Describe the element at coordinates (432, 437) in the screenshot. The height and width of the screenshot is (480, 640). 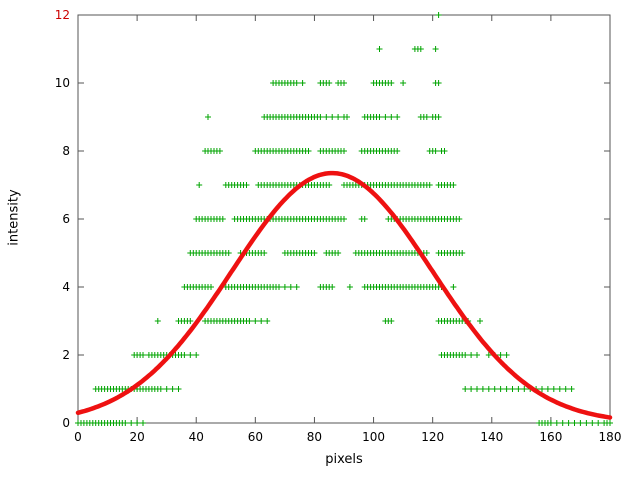
I see `x-tick-label: 120` at that location.